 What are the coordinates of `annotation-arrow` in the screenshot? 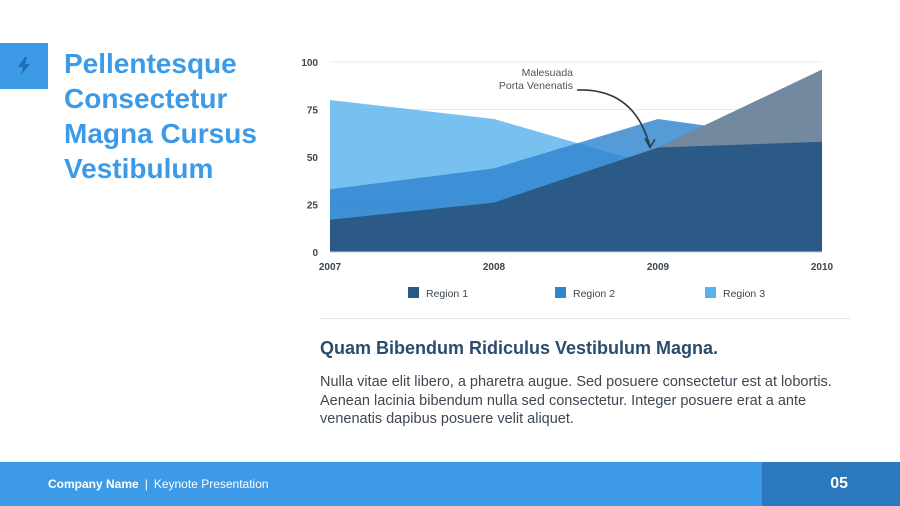 It's located at (613, 118).